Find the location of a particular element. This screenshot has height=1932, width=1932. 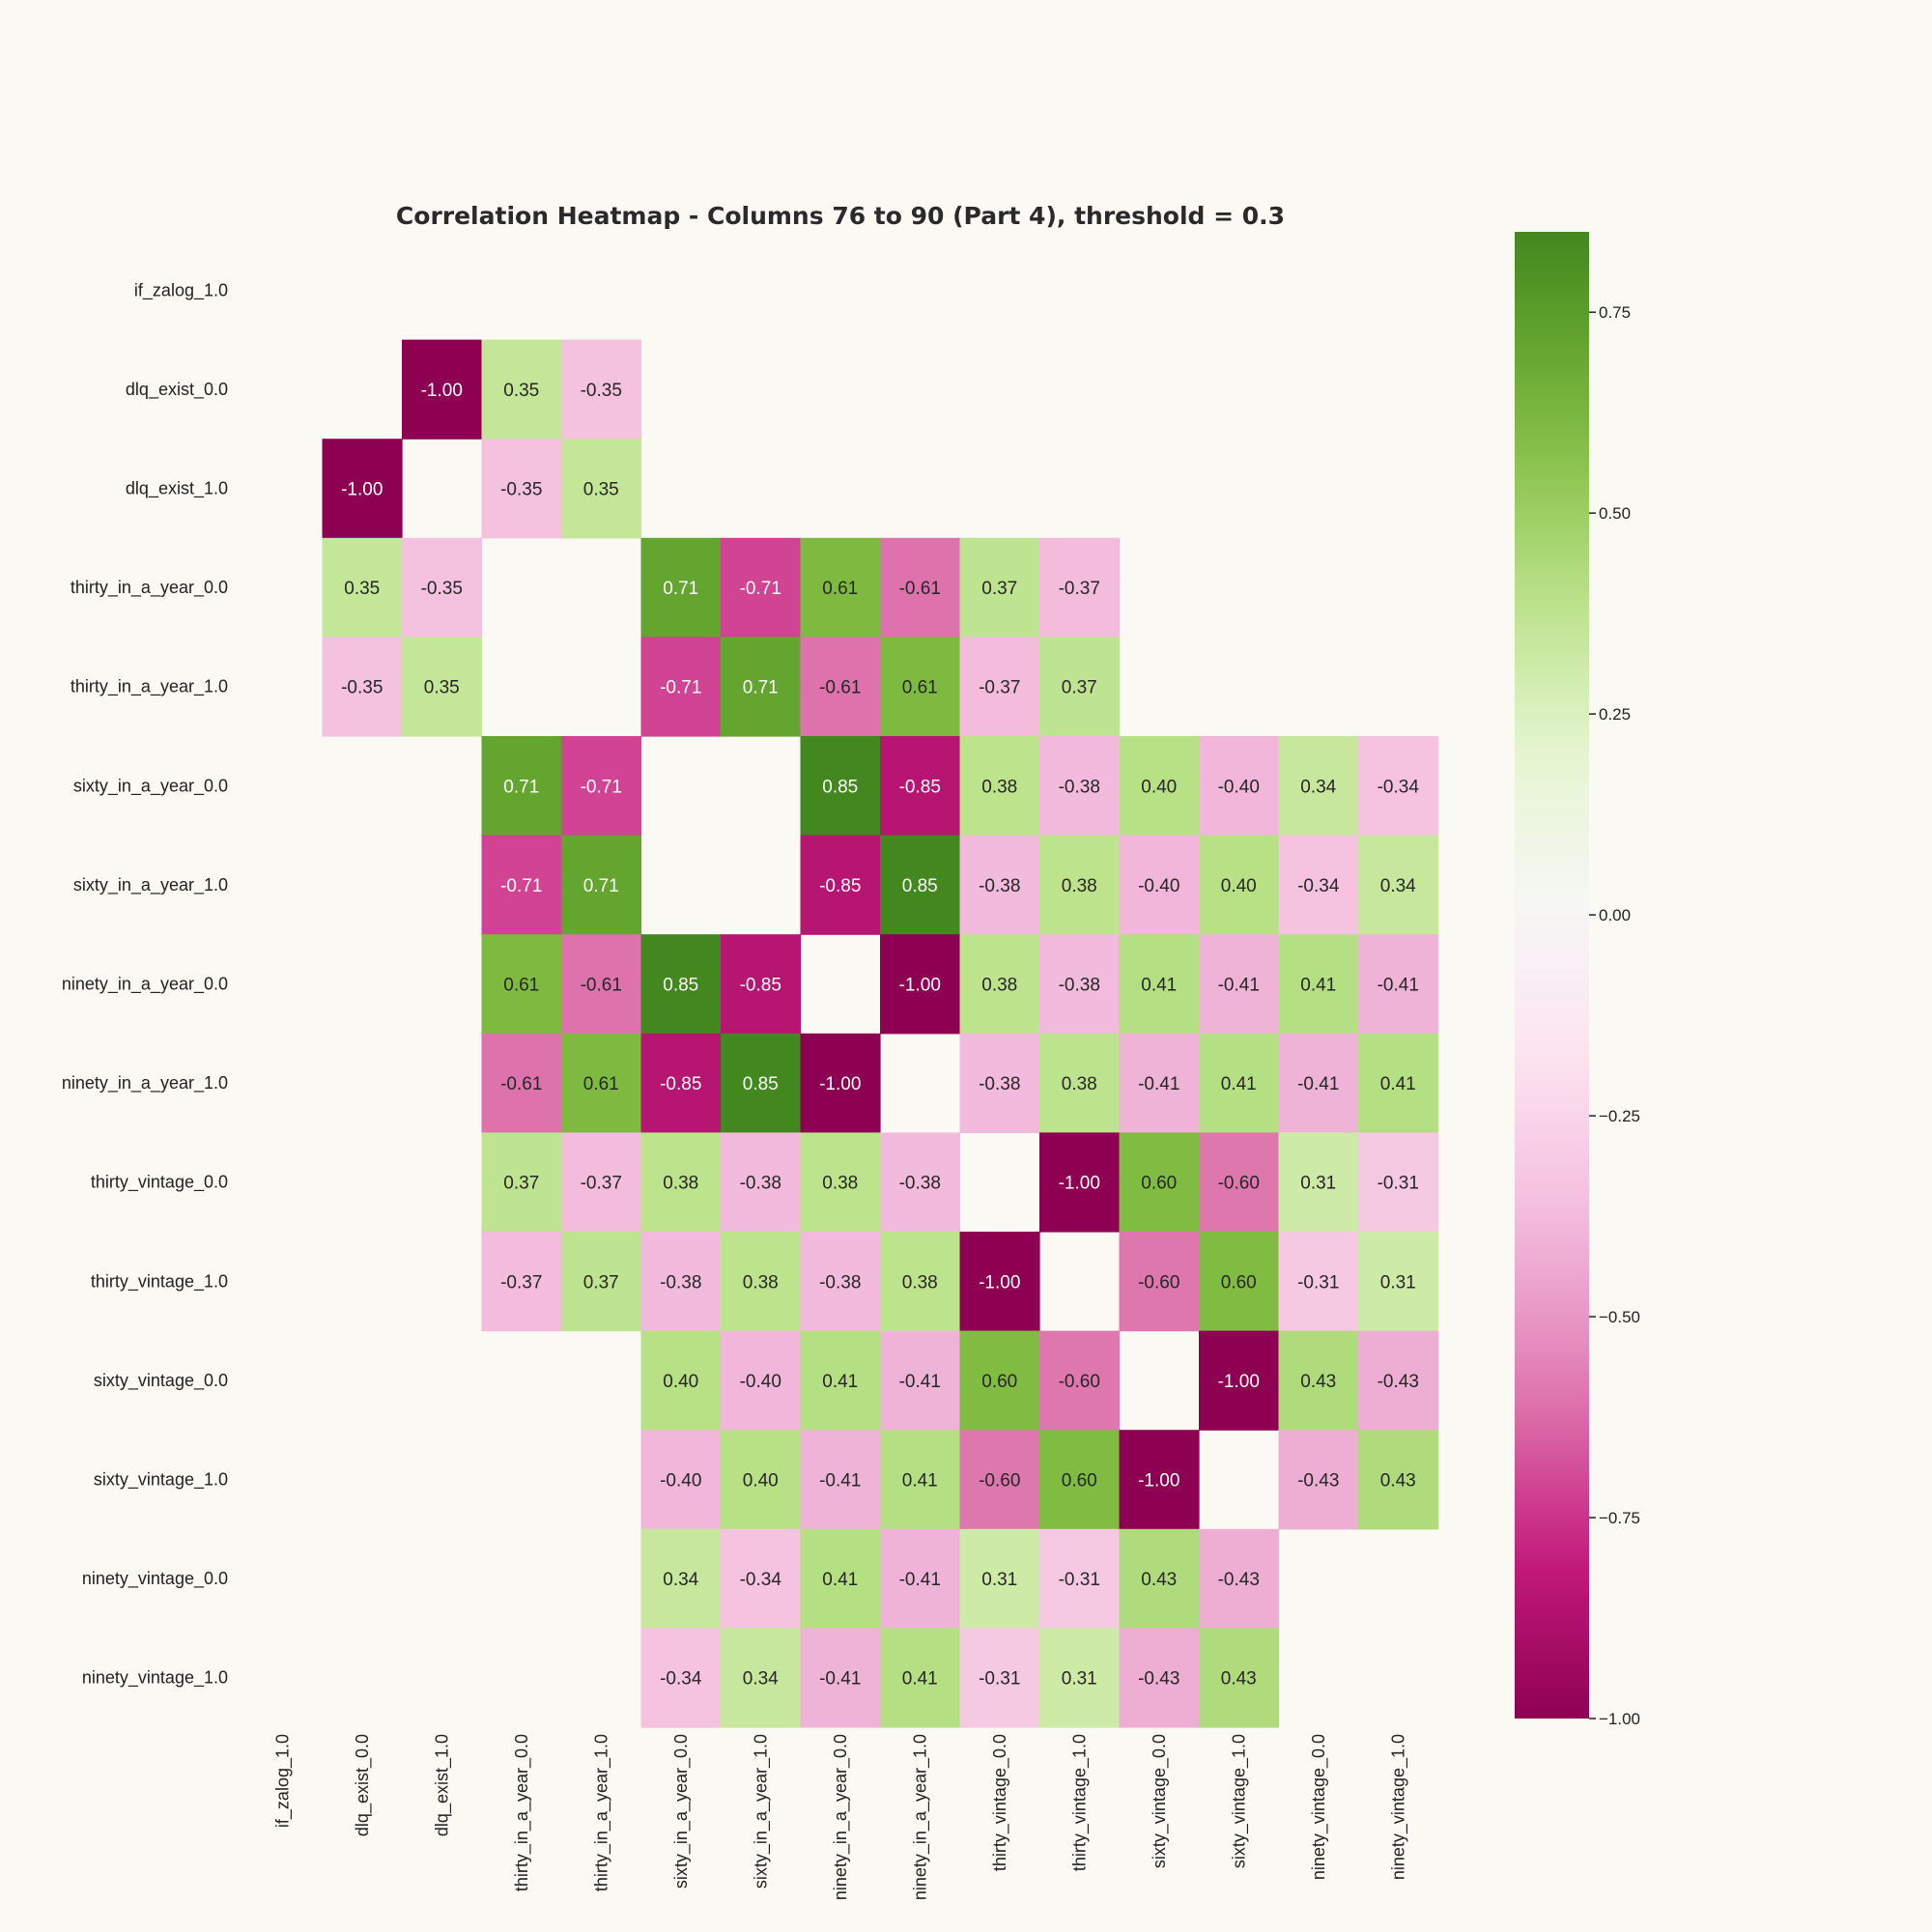

column-tick-label: dlq_exist_1.0 is located at coordinates (442, 1785).